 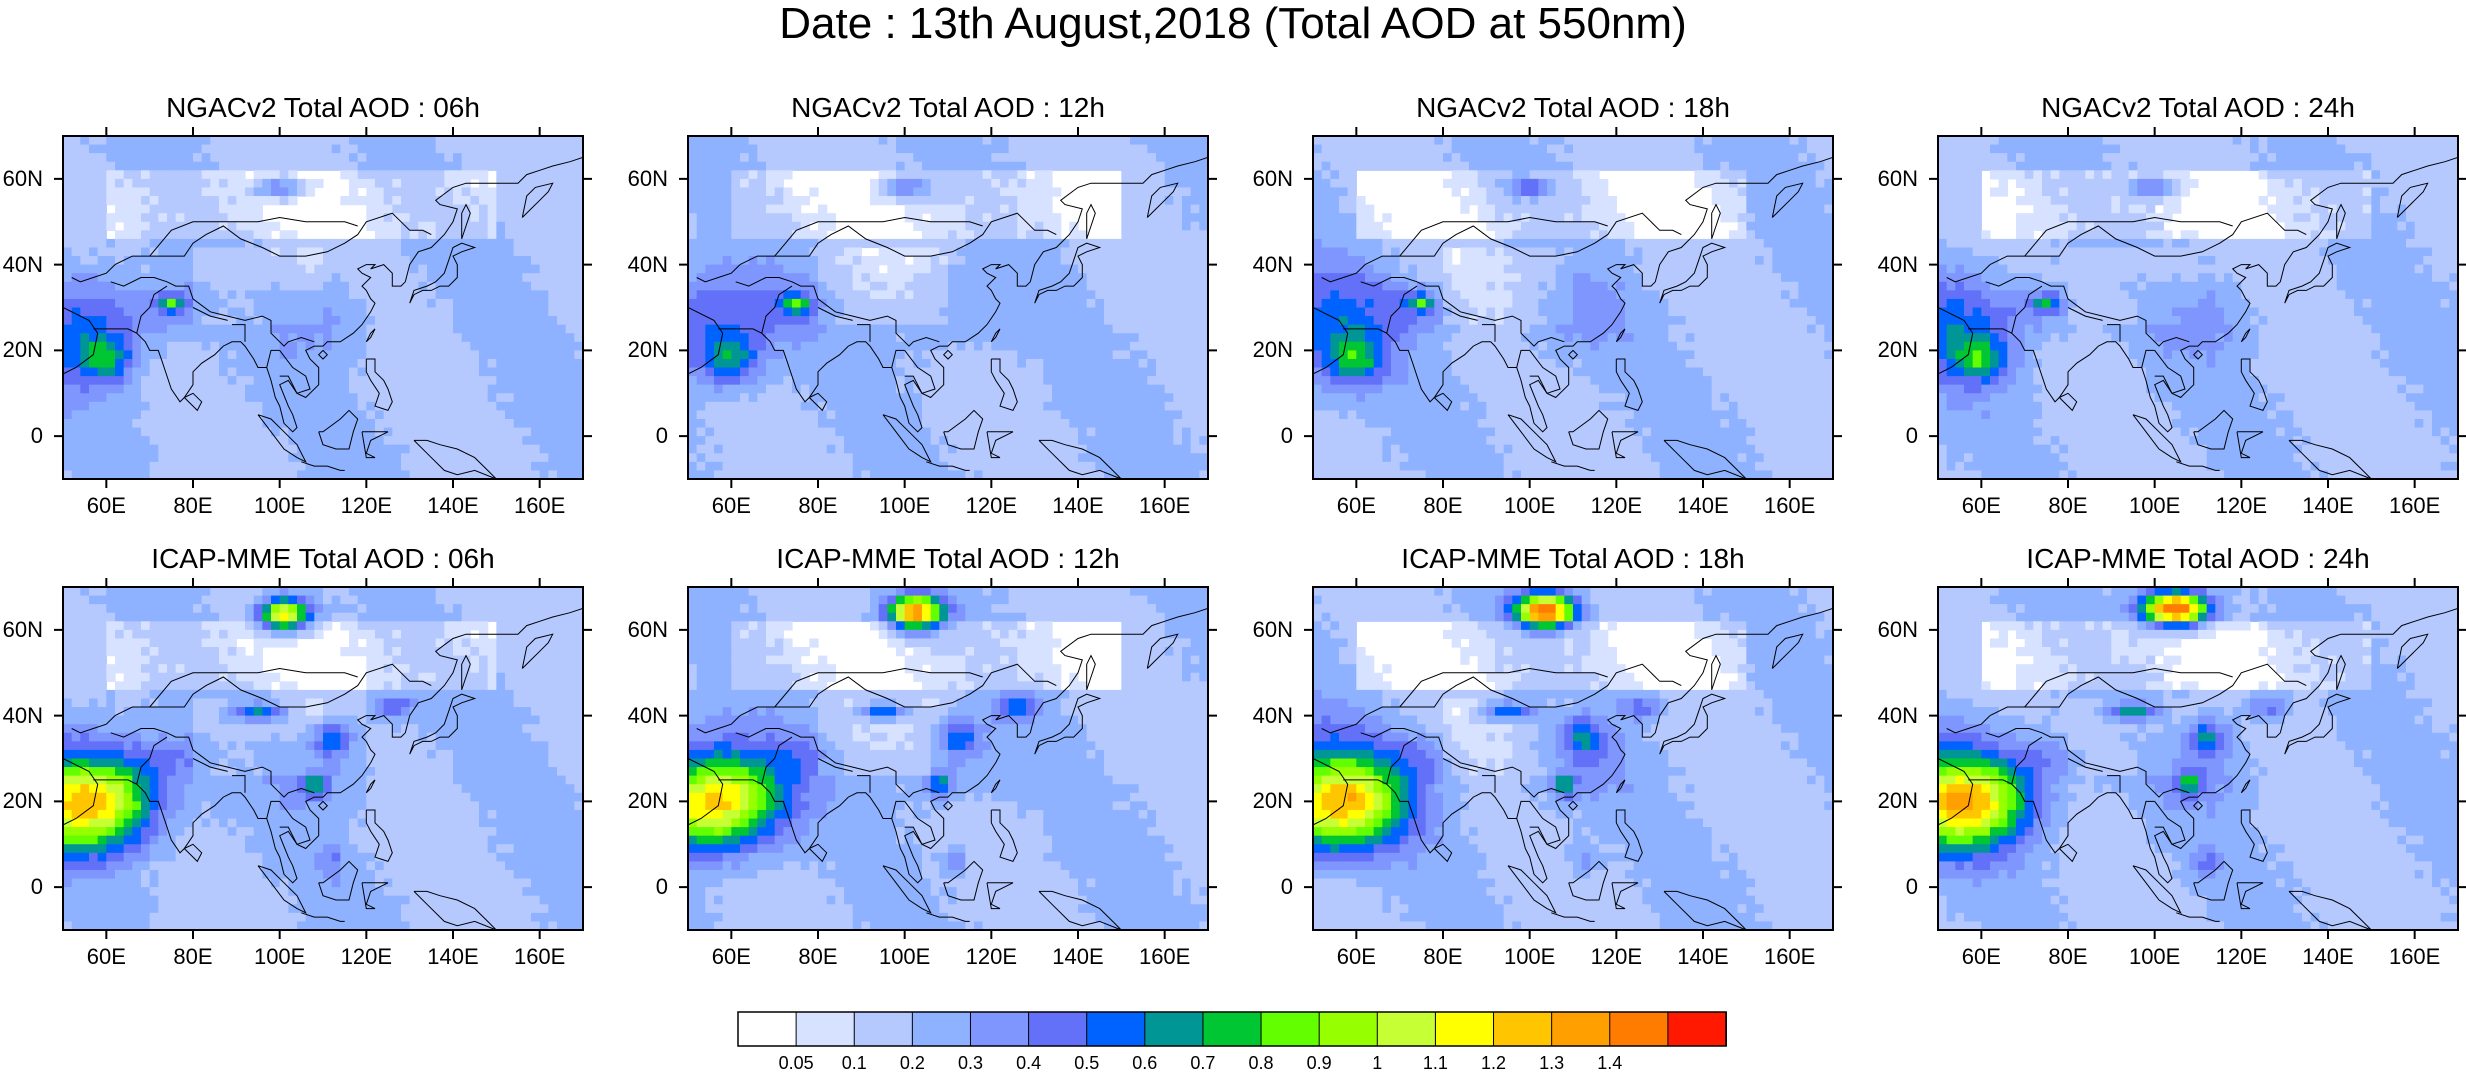 I want to click on colorbar-label: 0.7, so click(x=1203, y=1063).